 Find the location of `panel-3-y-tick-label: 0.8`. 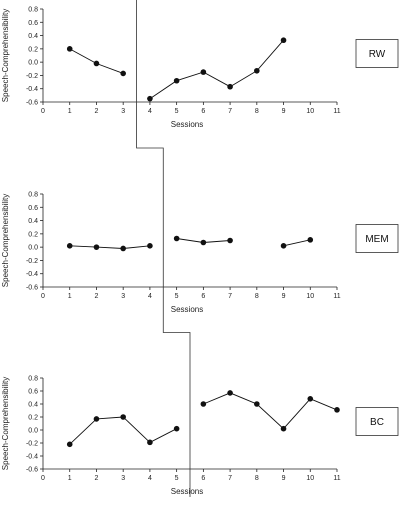

panel-3-y-tick-label: 0.8 is located at coordinates (33, 379).